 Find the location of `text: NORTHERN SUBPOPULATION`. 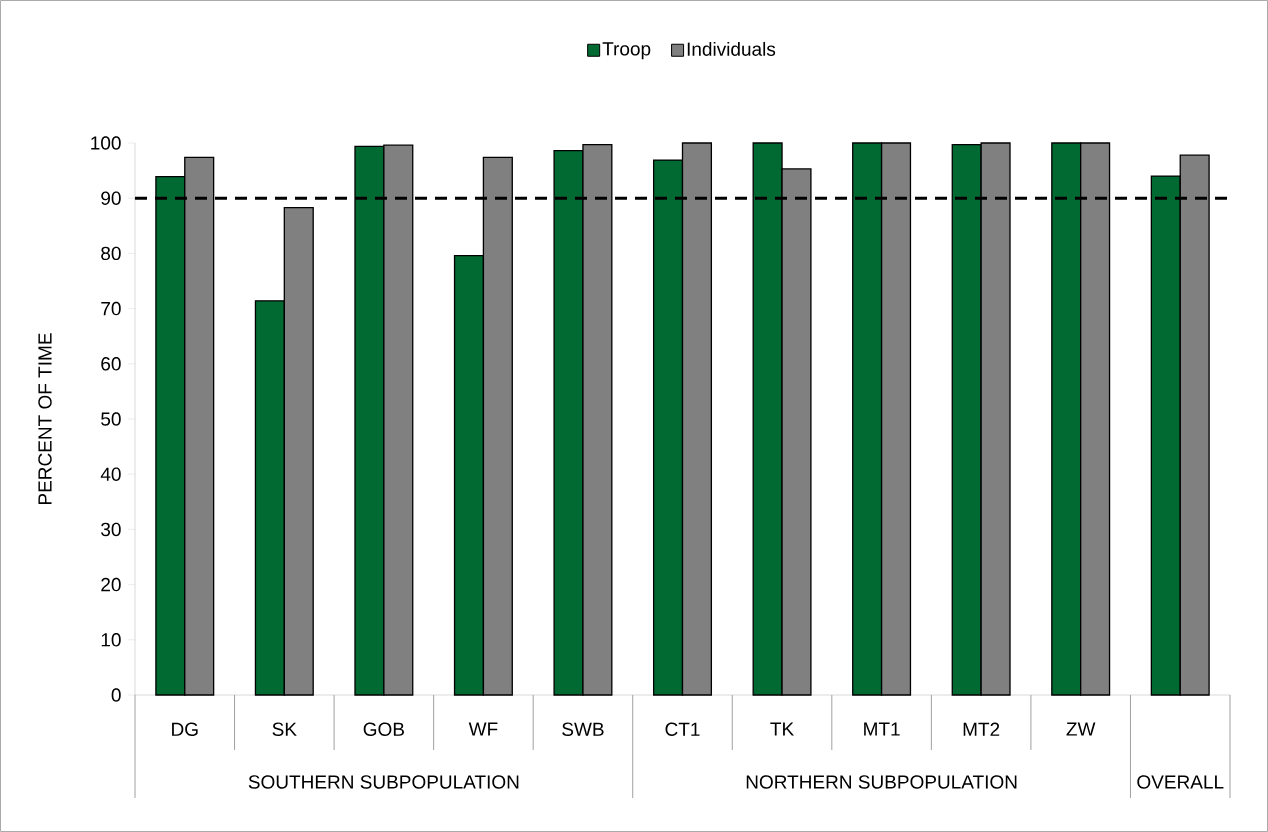

text: NORTHERN SUBPOPULATION is located at coordinates (881, 782).